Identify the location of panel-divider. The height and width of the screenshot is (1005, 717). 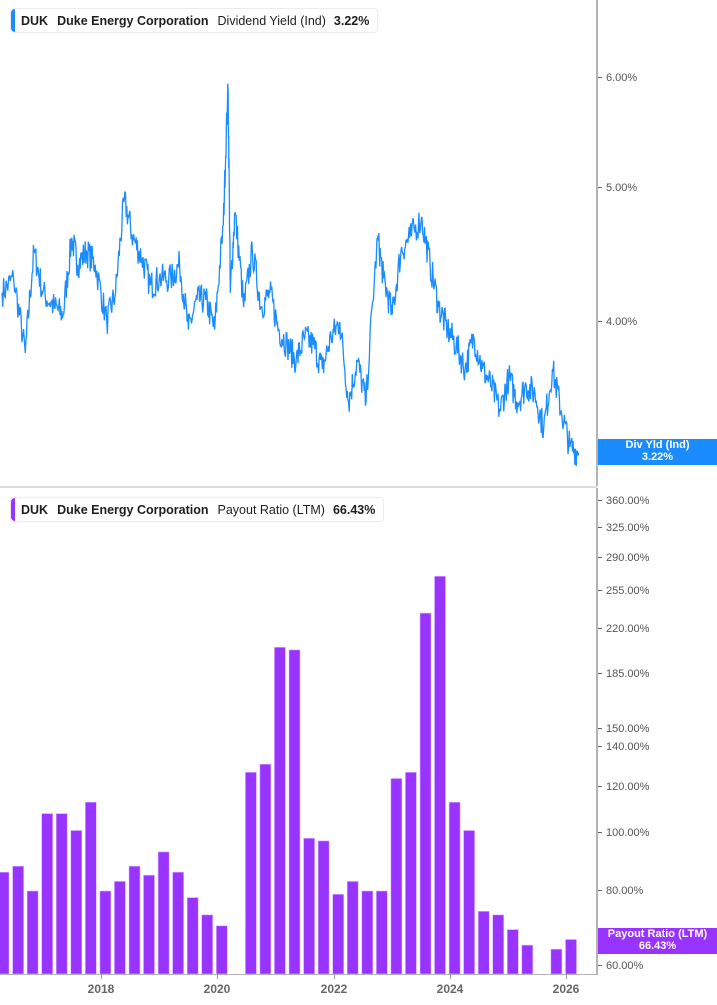
(298, 487).